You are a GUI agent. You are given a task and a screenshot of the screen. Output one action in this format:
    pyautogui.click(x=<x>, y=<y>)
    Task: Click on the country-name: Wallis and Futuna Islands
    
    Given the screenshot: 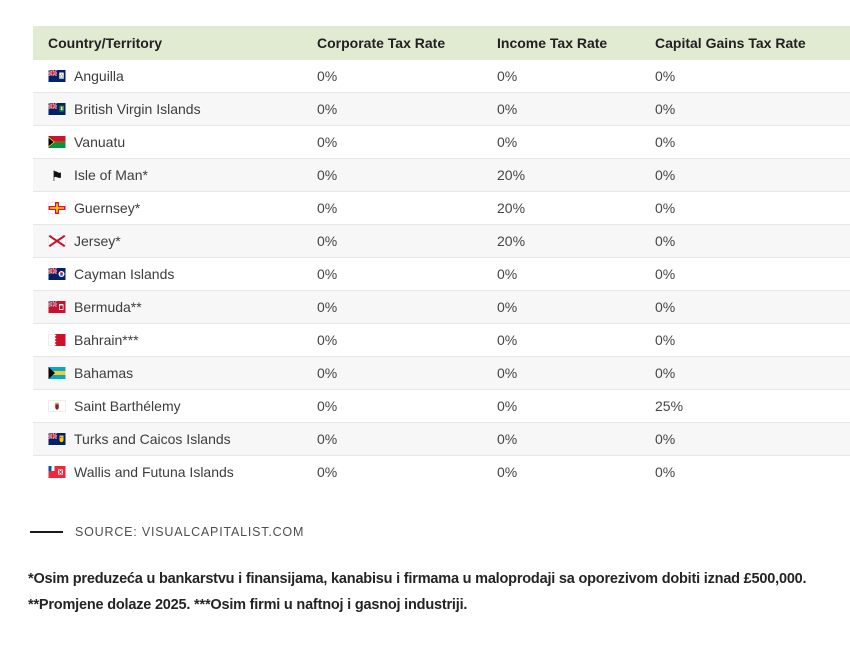 What is the action you would take?
    pyautogui.click(x=154, y=472)
    